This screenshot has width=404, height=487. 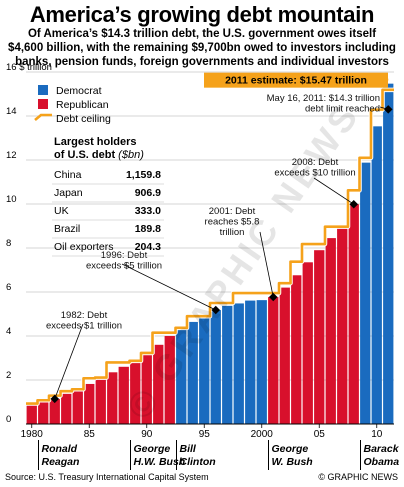 What do you see at coordinates (32, 434) in the screenshot?
I see `x-tick-label: 1980` at bounding box center [32, 434].